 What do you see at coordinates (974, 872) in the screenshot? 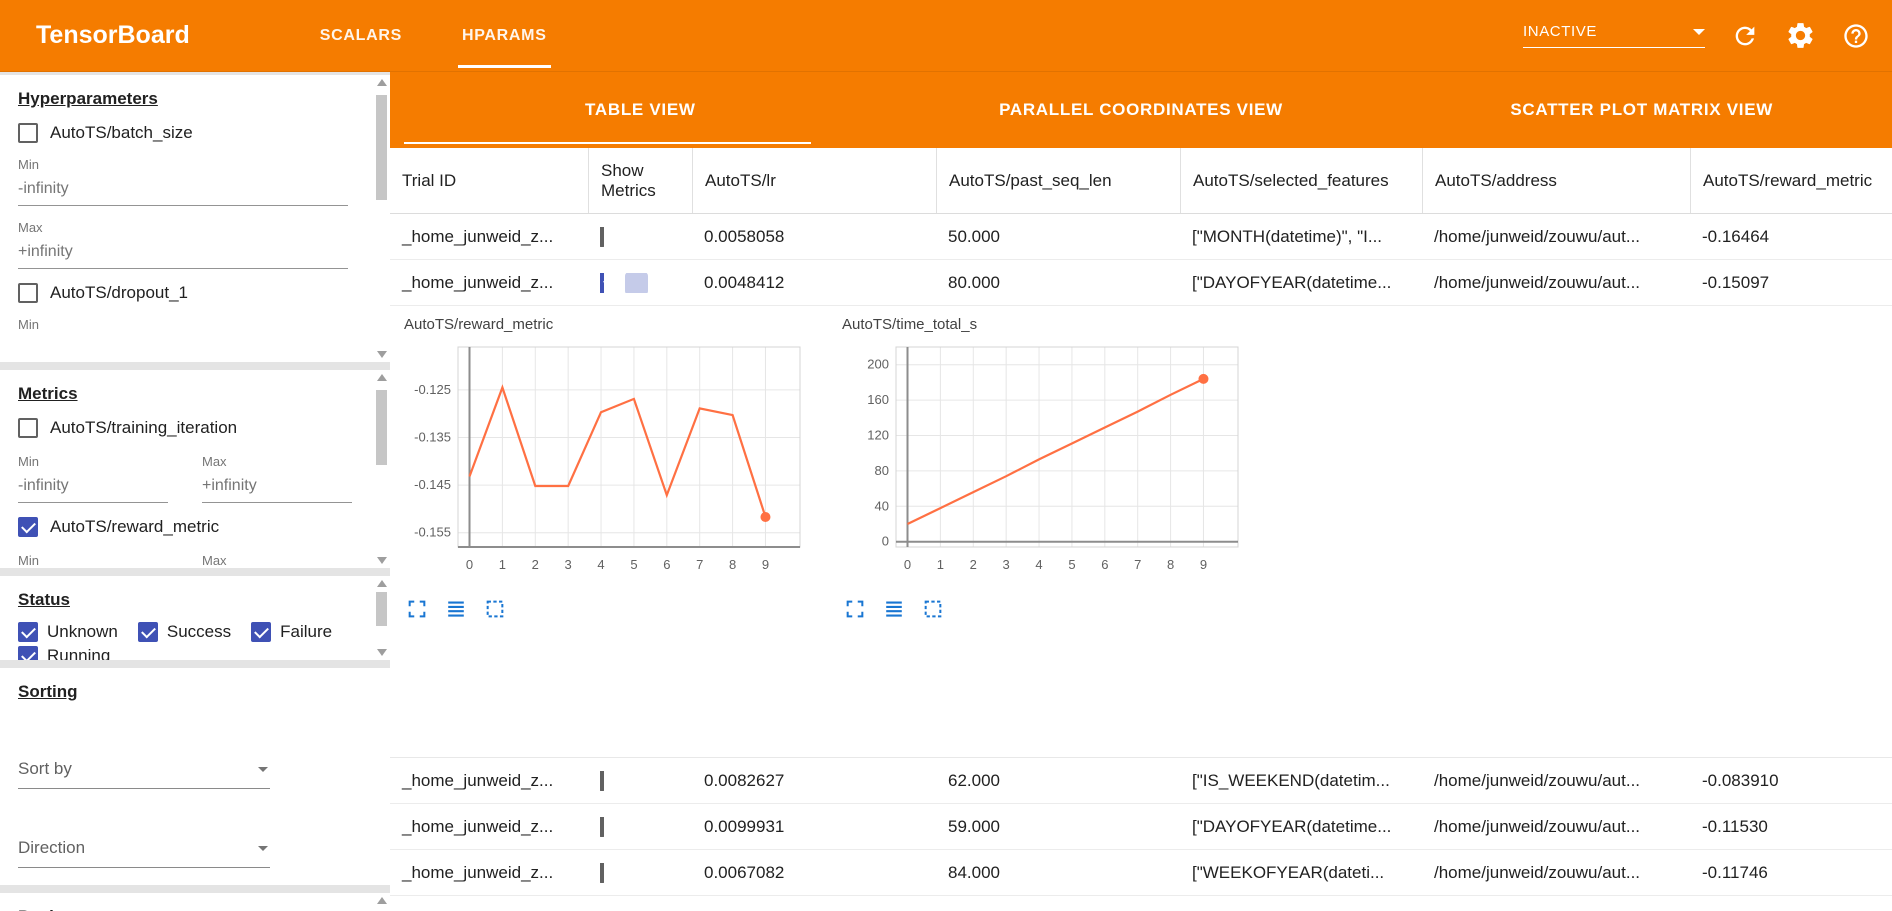
I see `cell-past-seq-len: 84.000` at bounding box center [974, 872].